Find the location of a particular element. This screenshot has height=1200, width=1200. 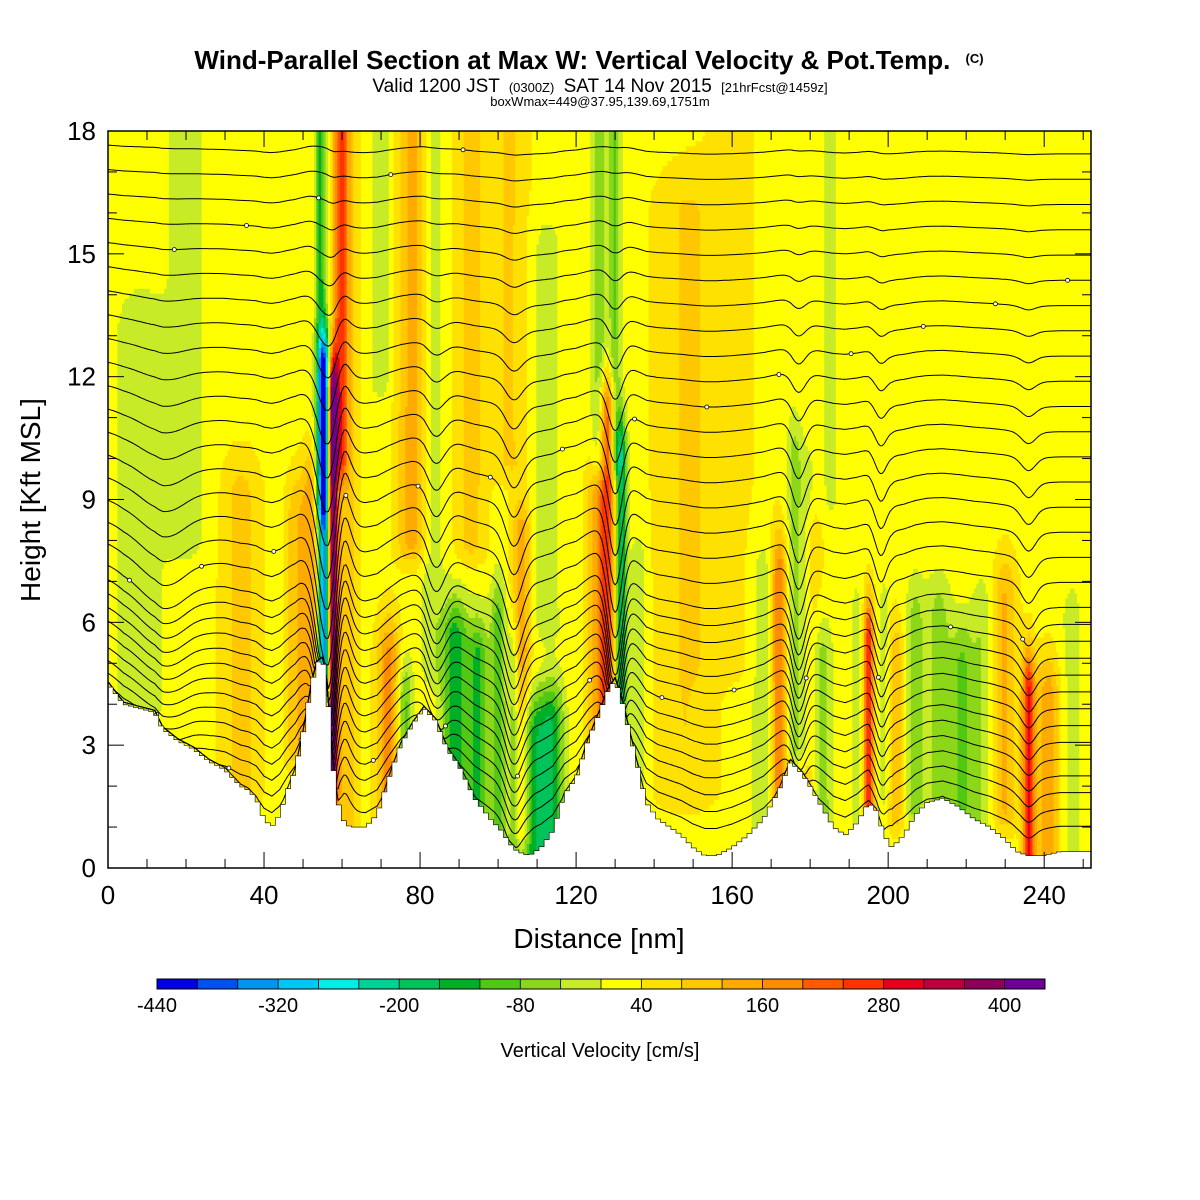

colorbar is located at coordinates (601, 984).